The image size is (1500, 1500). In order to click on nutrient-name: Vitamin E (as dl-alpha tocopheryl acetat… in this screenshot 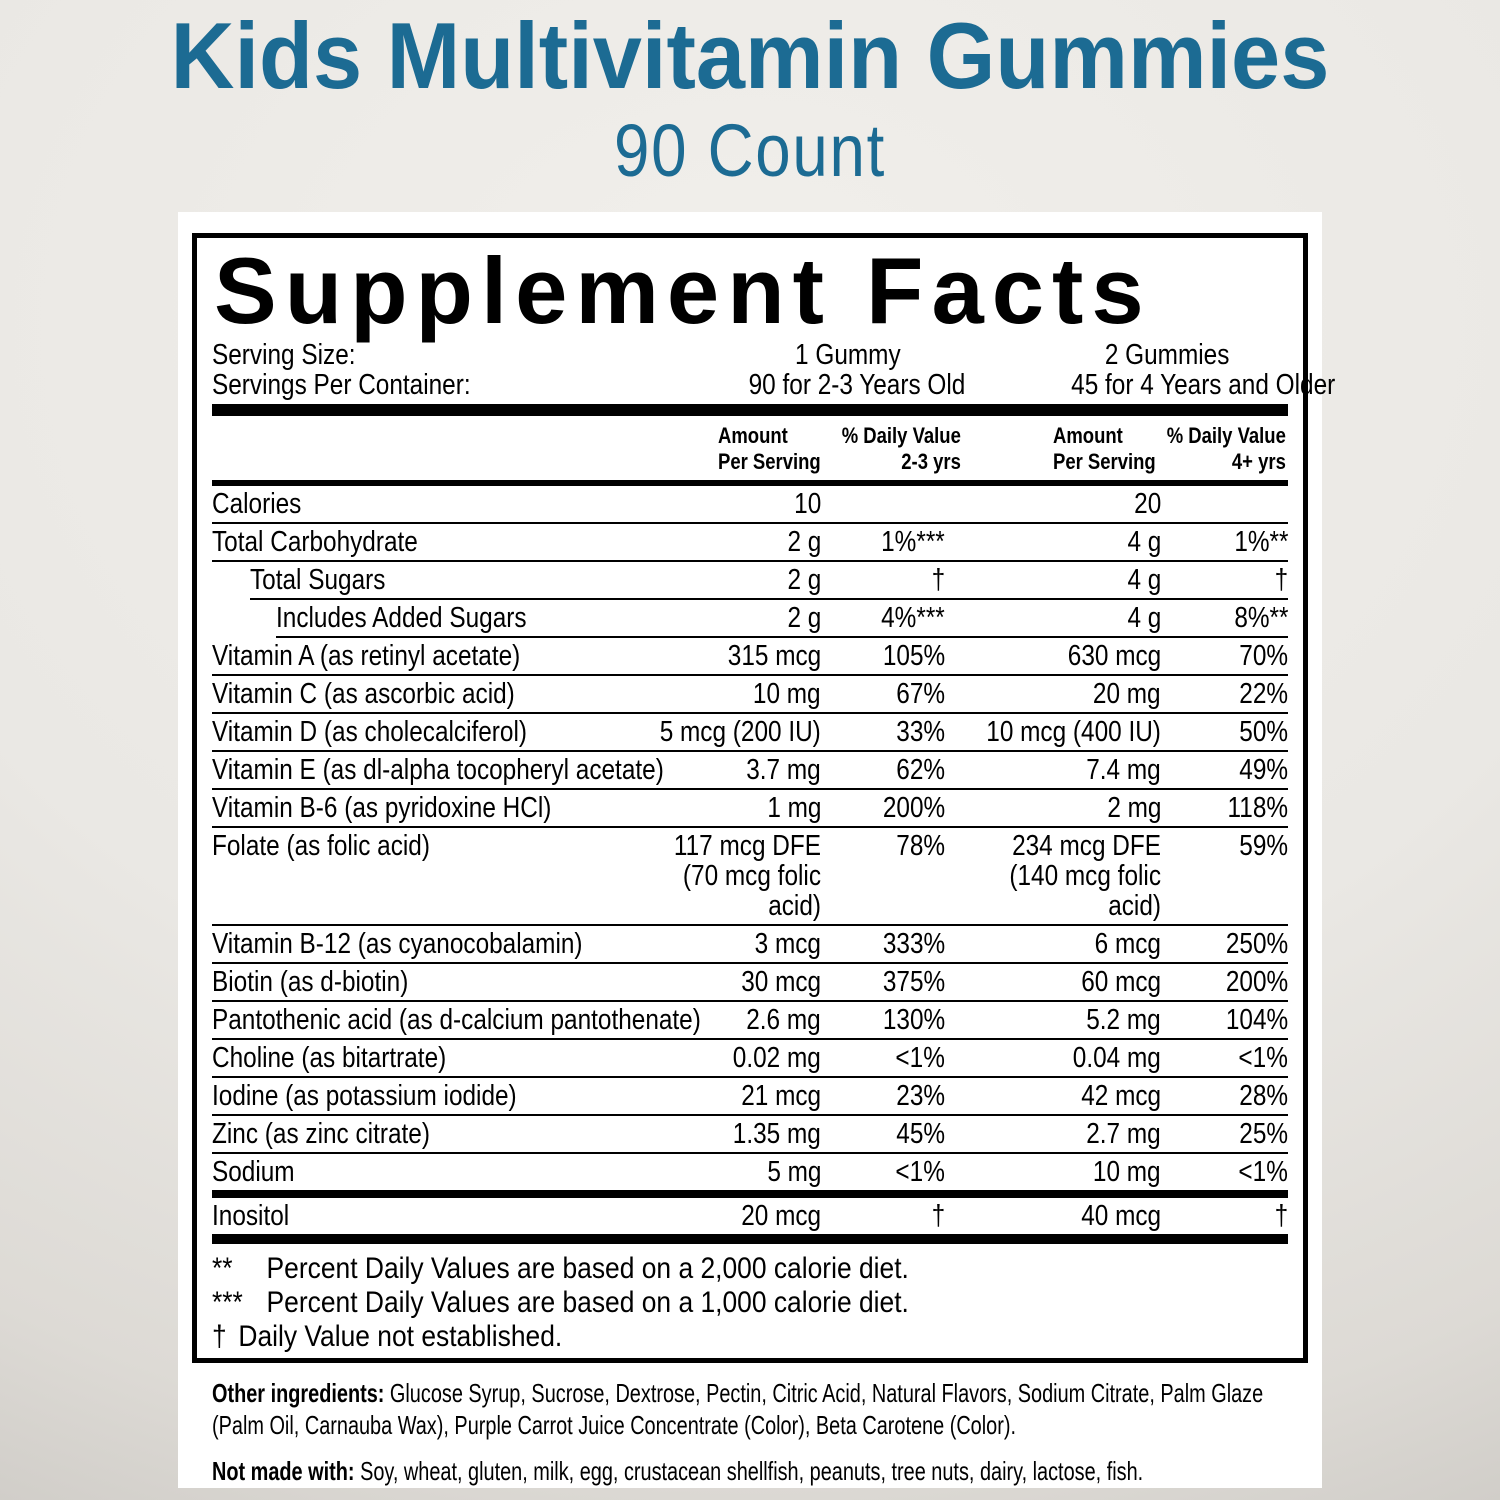, I will do `click(438, 770)`.